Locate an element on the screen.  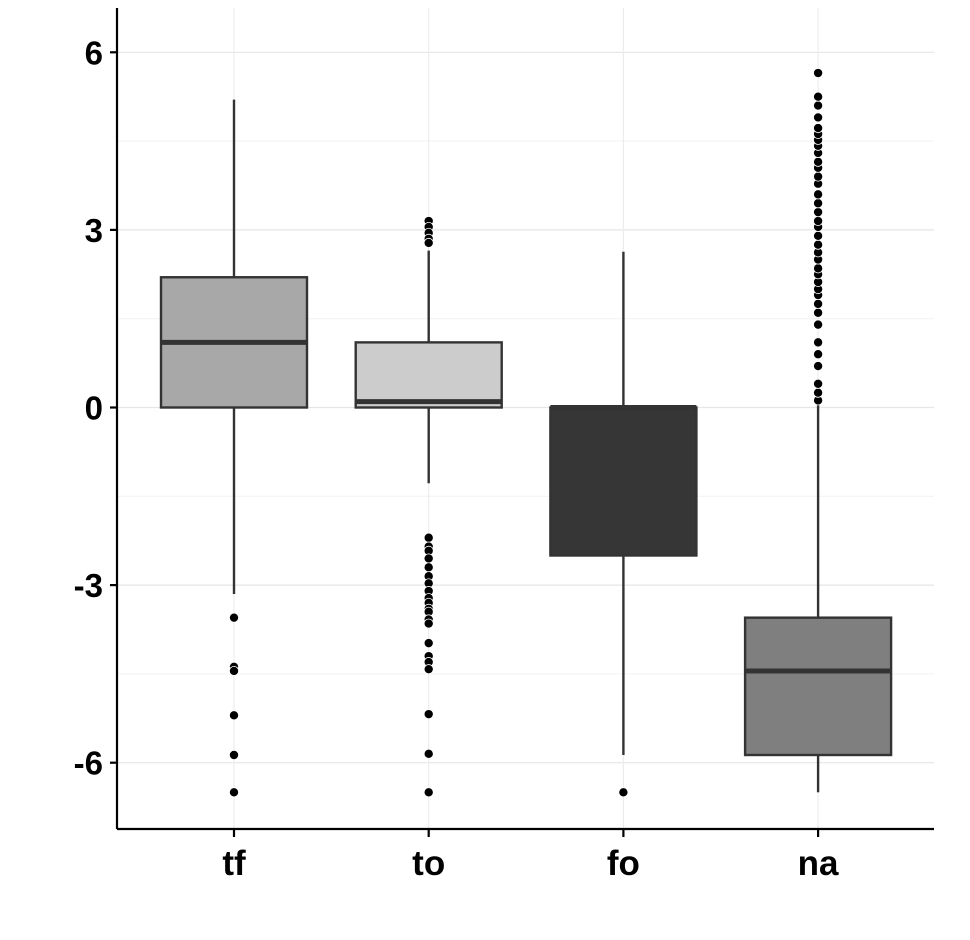
y-tick-label: -6 is located at coordinates (88, 763).